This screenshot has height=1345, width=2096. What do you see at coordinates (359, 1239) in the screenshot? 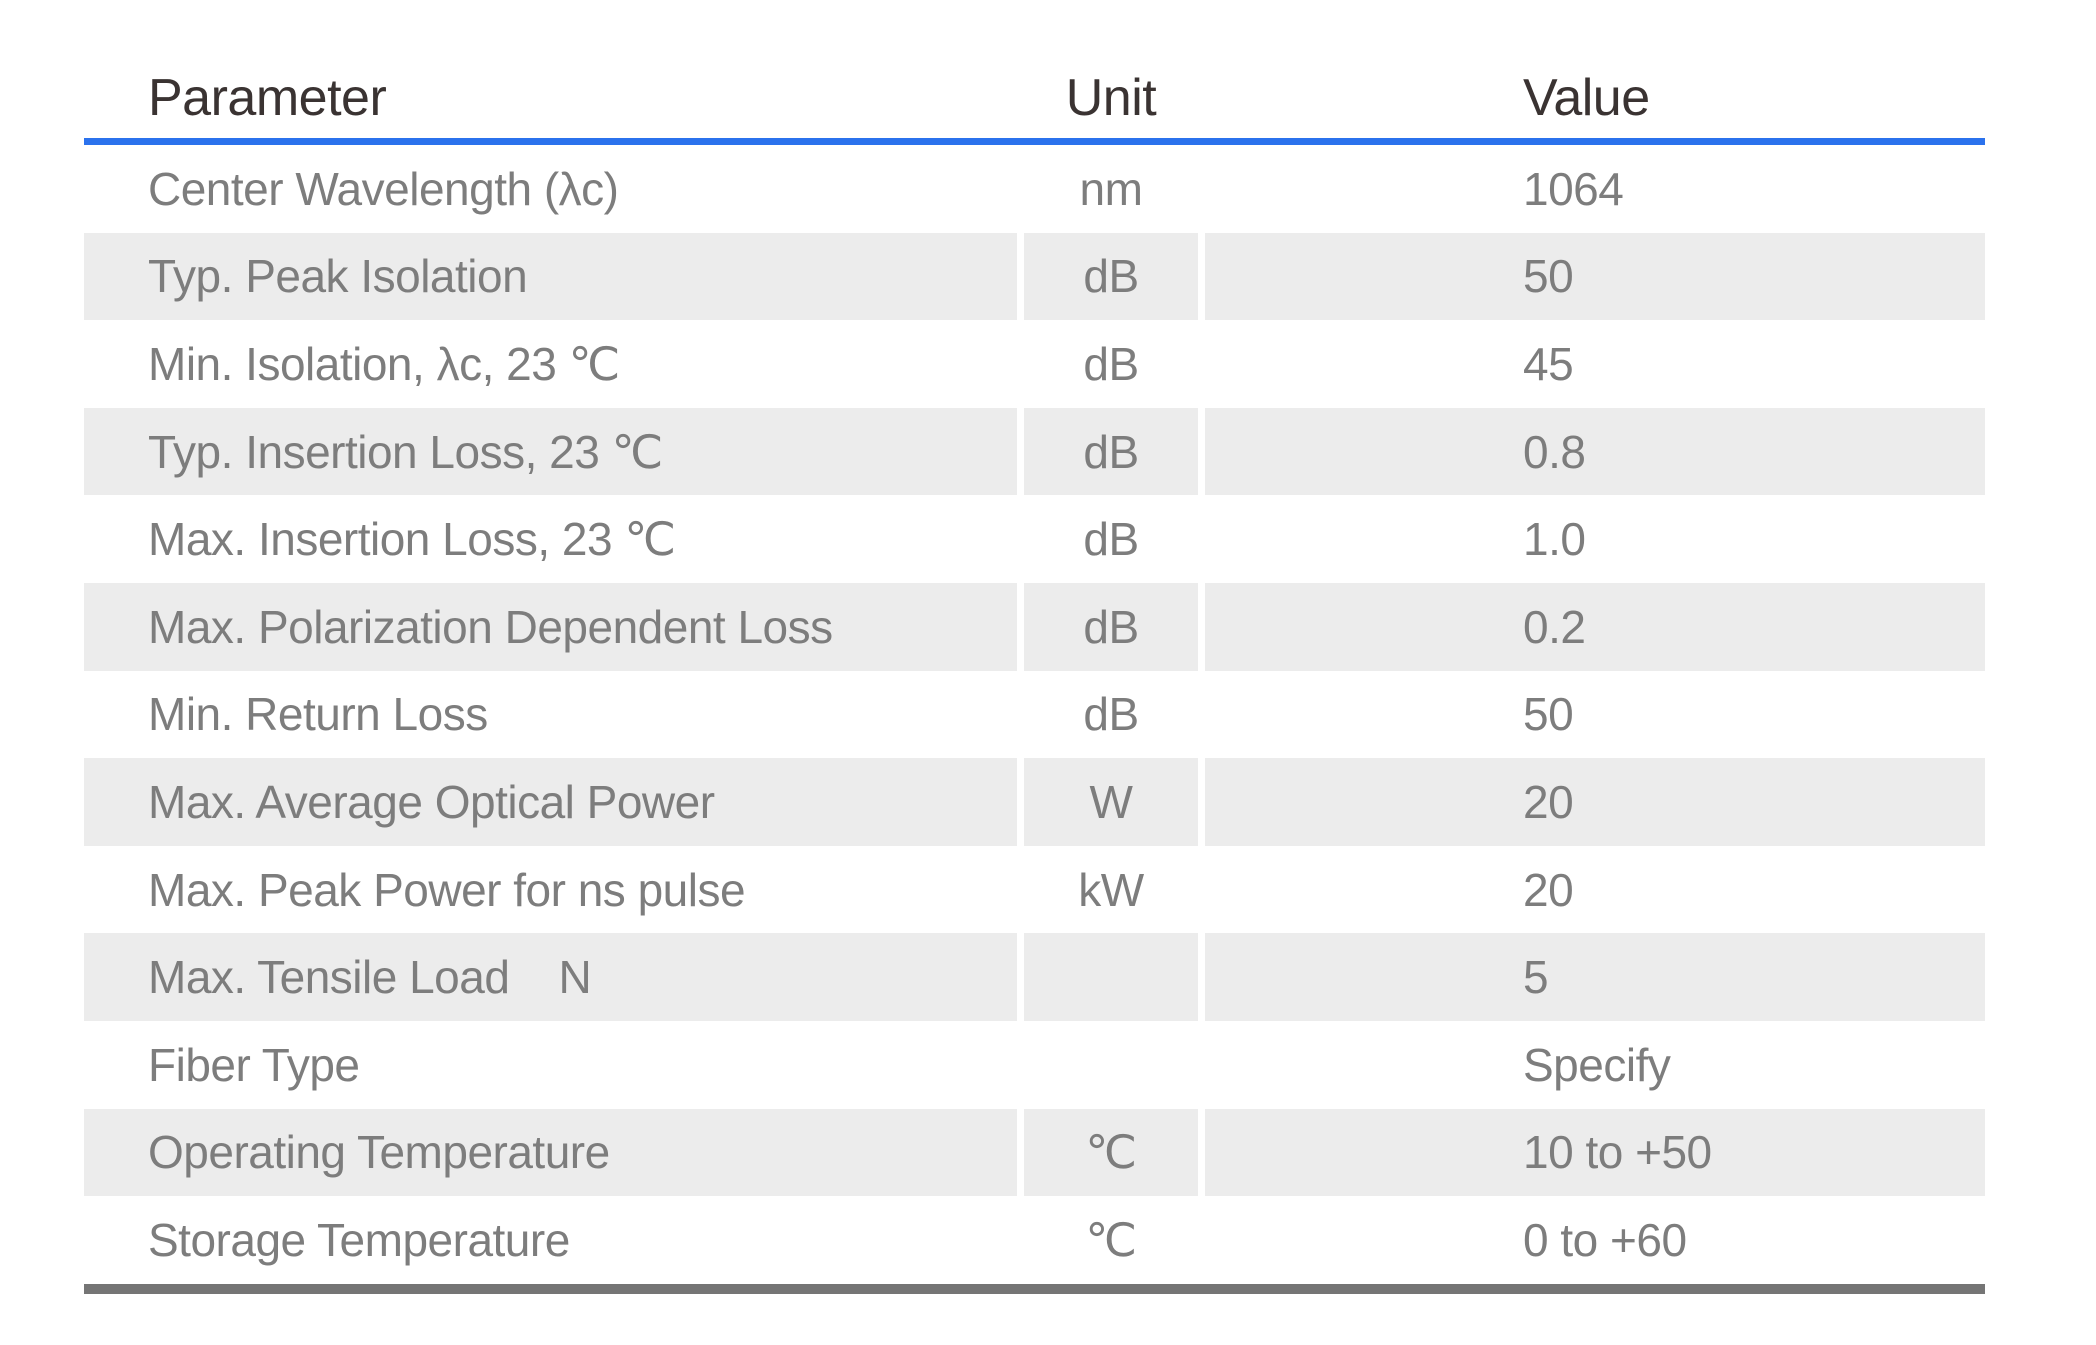
I see `cell-parameter: Storage Temperature` at bounding box center [359, 1239].